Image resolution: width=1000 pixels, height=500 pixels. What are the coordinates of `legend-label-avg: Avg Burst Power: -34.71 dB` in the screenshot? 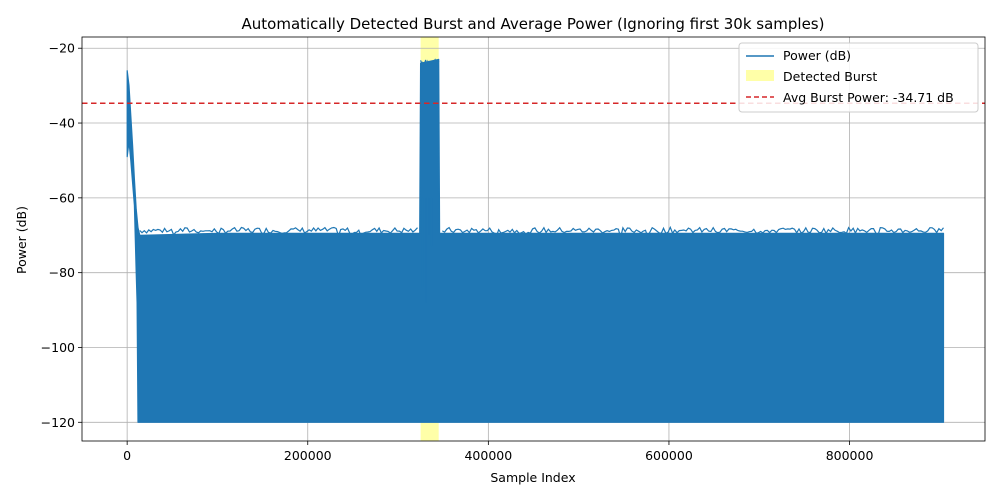 It's located at (868, 97).